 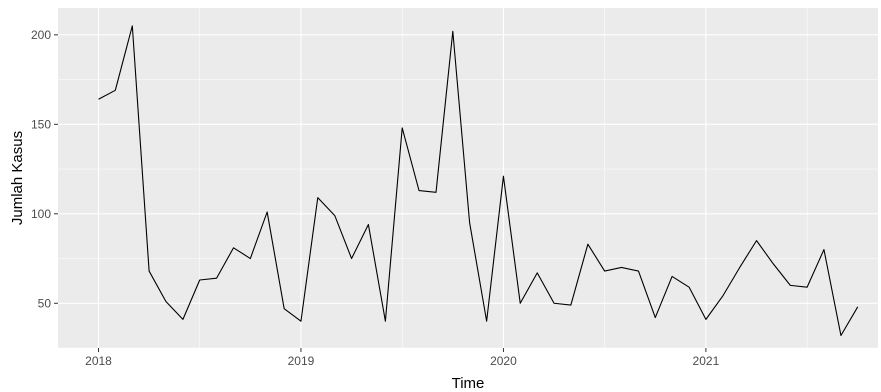 I want to click on x-axis-ticks: 2018 2019 2020 2021, so click(x=402, y=358).